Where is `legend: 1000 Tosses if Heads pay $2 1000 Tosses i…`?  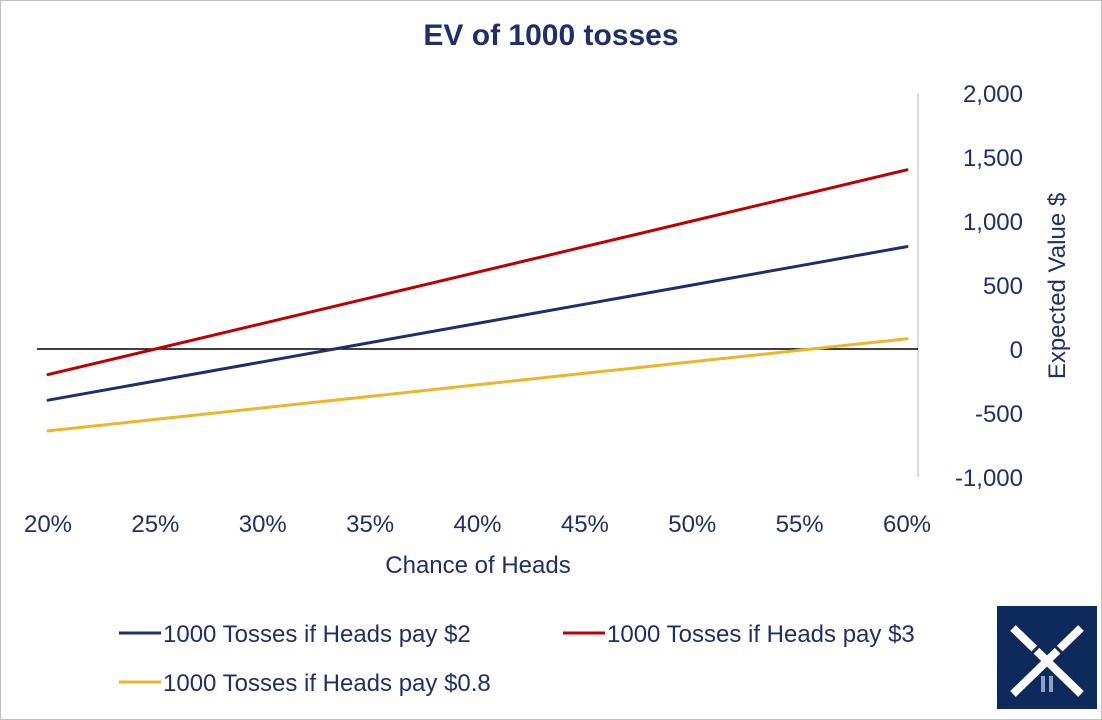 legend: 1000 Tosses if Heads pay $2 1000 Tosses i… is located at coordinates (517, 659).